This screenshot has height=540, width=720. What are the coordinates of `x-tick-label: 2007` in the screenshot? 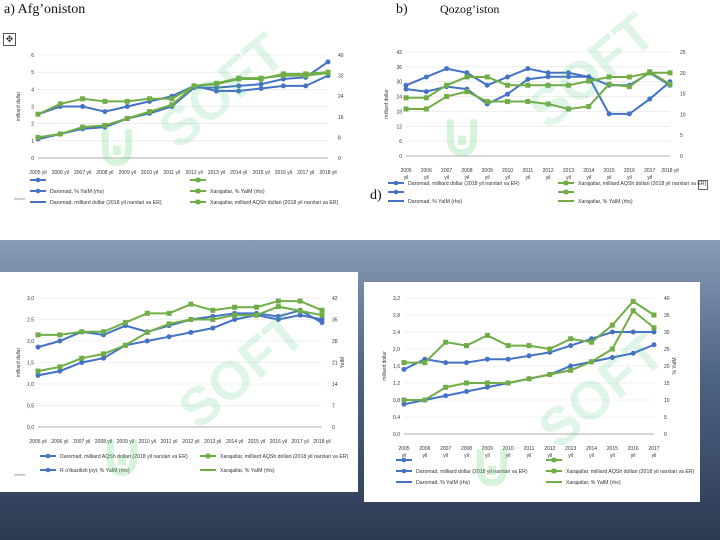 It's located at (445, 449).